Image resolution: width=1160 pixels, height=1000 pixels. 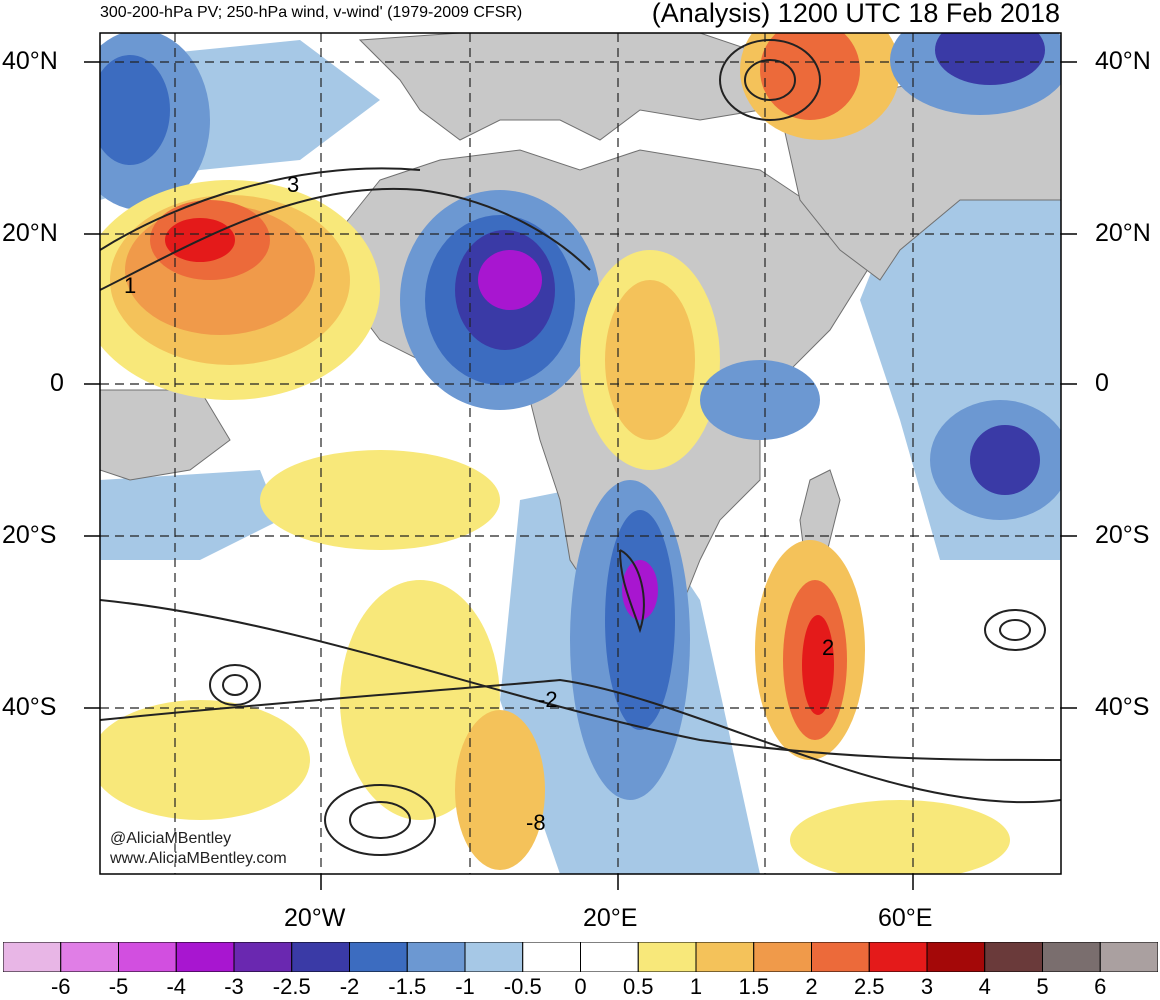 What do you see at coordinates (1042, 986) in the screenshot?
I see `colorbar-label: 5` at bounding box center [1042, 986].